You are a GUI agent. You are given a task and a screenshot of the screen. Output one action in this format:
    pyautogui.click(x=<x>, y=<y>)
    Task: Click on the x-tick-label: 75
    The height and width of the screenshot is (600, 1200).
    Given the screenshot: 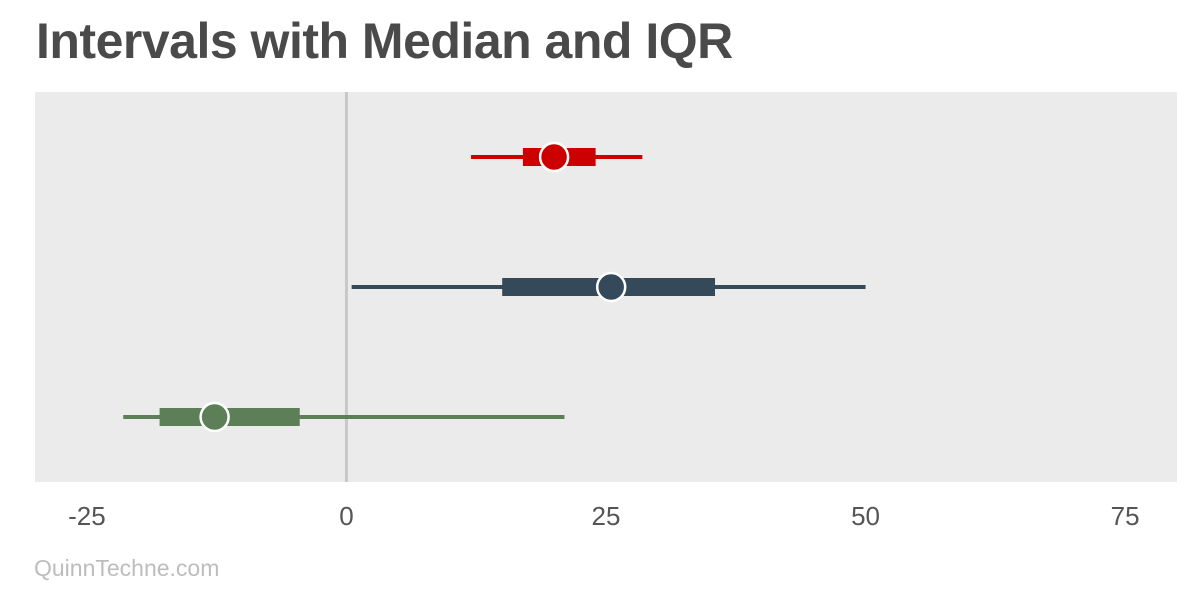 What is the action you would take?
    pyautogui.click(x=1125, y=516)
    